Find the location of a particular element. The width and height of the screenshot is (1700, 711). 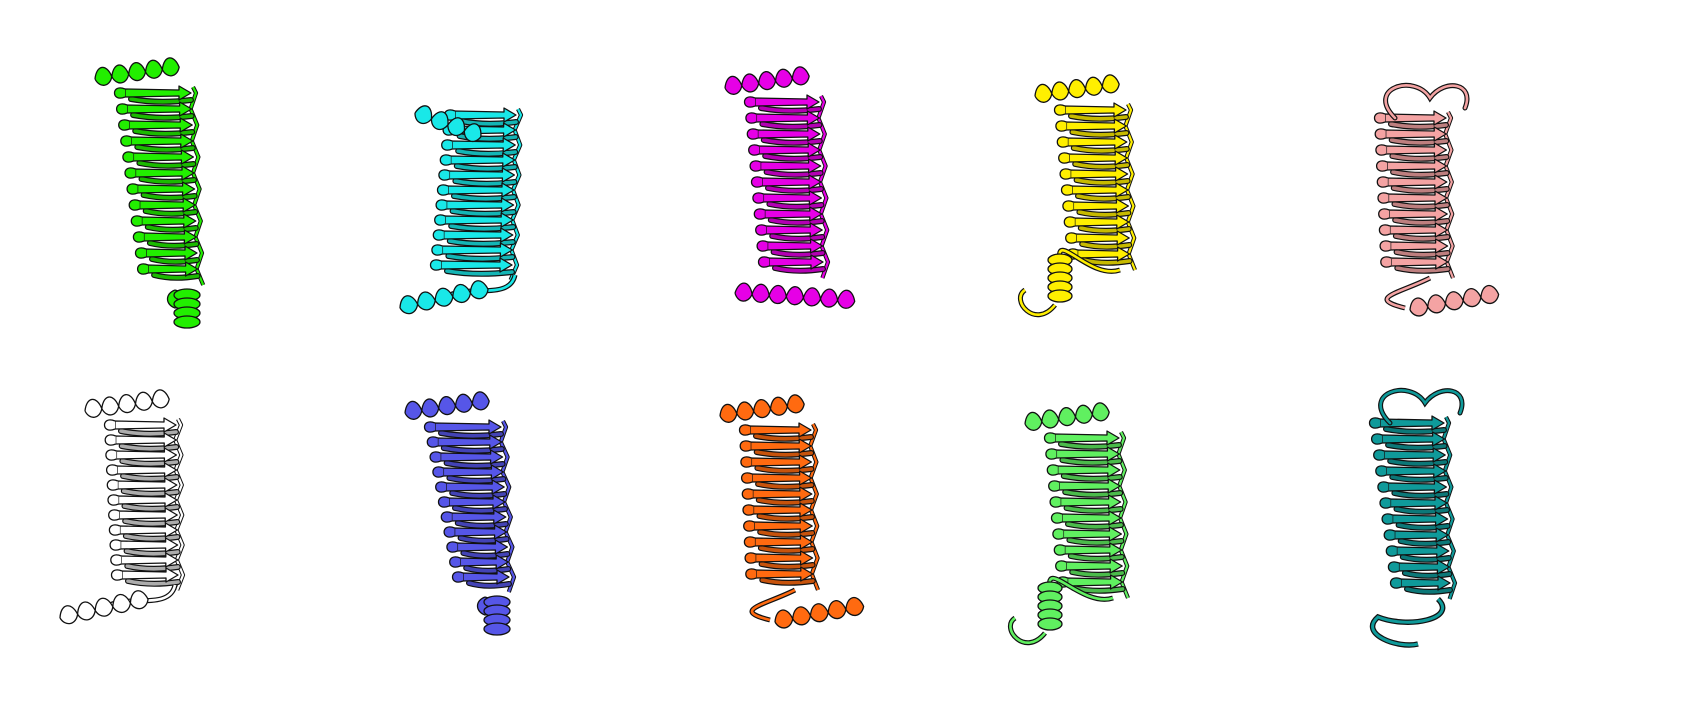

protein-ribbon-magenta is located at coordinates (790, 197).